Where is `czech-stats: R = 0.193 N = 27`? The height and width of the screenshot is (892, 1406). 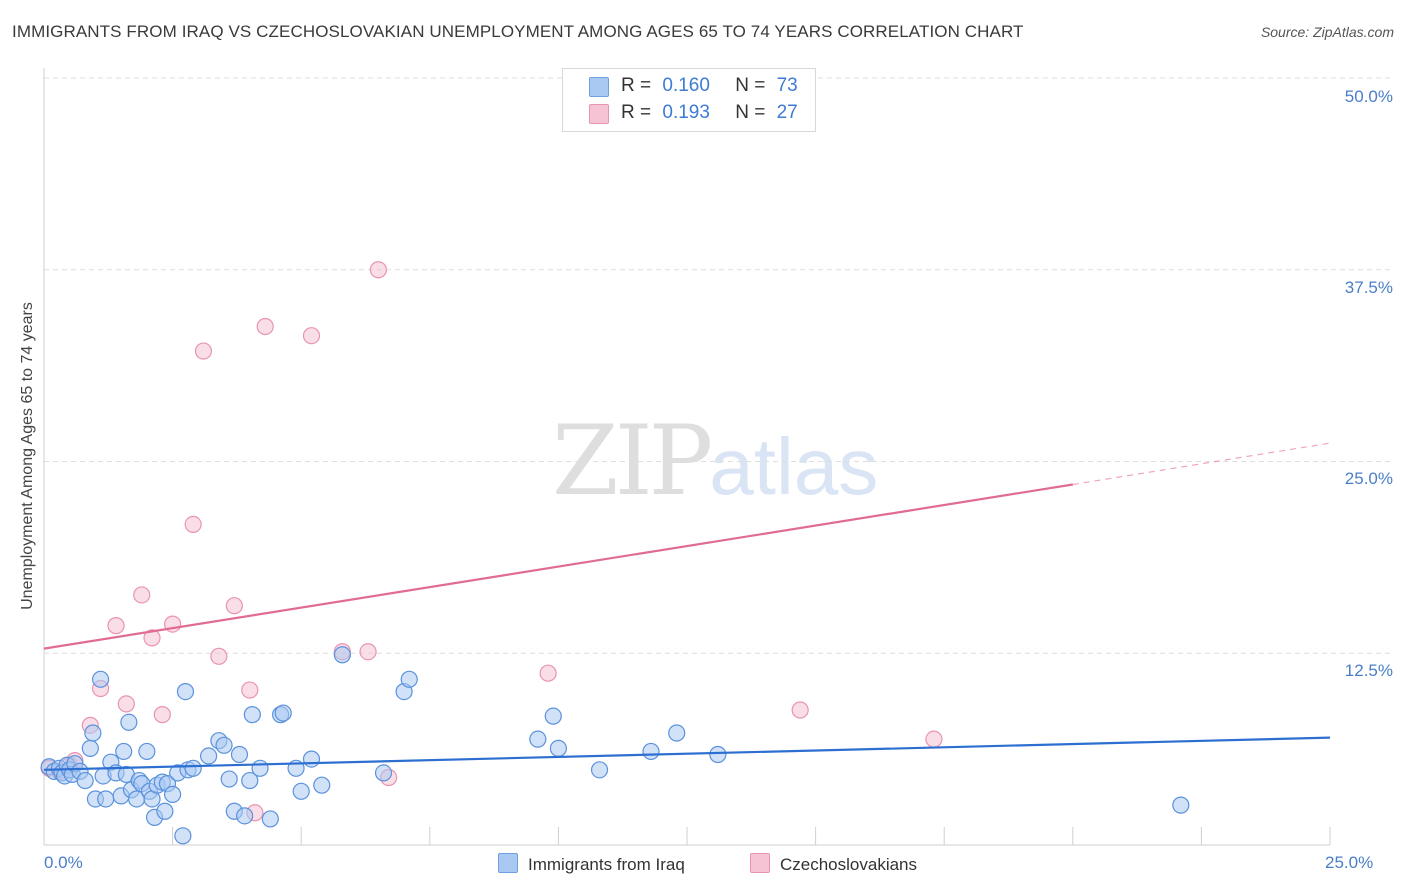 czech-stats: R = 0.193 N = 27 is located at coordinates (709, 114).